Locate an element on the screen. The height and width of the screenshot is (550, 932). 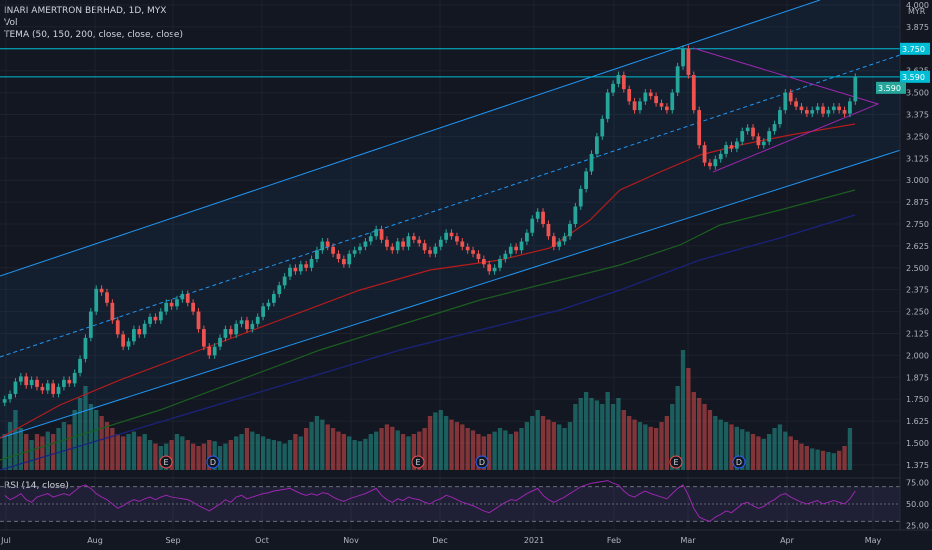
price-tick-label: 2.500 is located at coordinates (917, 268).